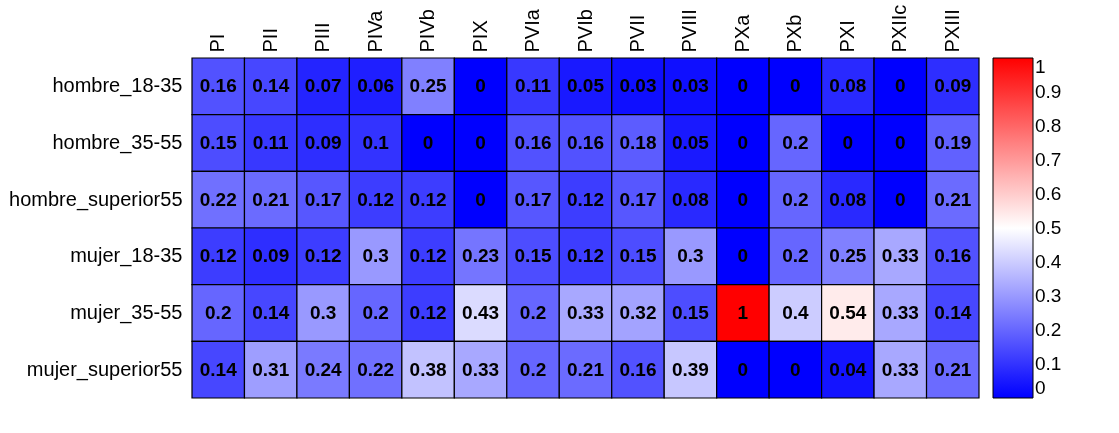 Image resolution: width=1119 pixels, height=433 pixels. Describe the element at coordinates (846, 36) in the screenshot. I see `x-tick-label: PXI` at that location.